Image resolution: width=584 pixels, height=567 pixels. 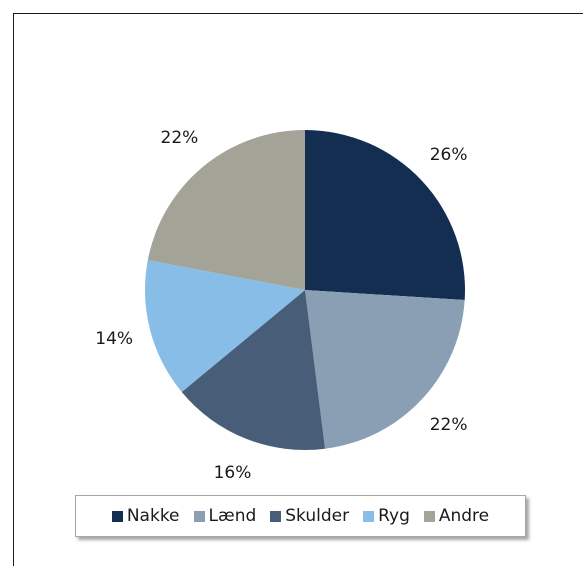 I want to click on pie-slice-lænd, so click(x=385, y=369).